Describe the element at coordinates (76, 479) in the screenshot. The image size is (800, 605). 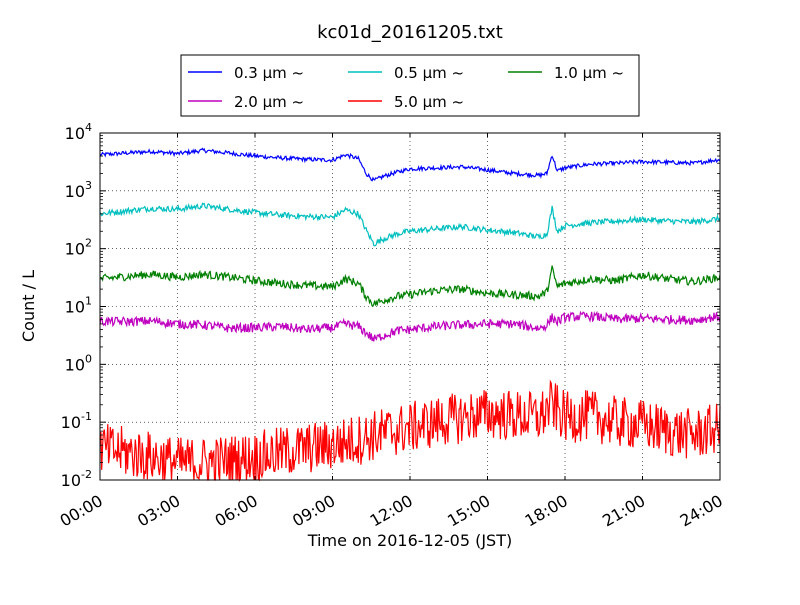
I see `y-tick-label: 10⁻²` at that location.